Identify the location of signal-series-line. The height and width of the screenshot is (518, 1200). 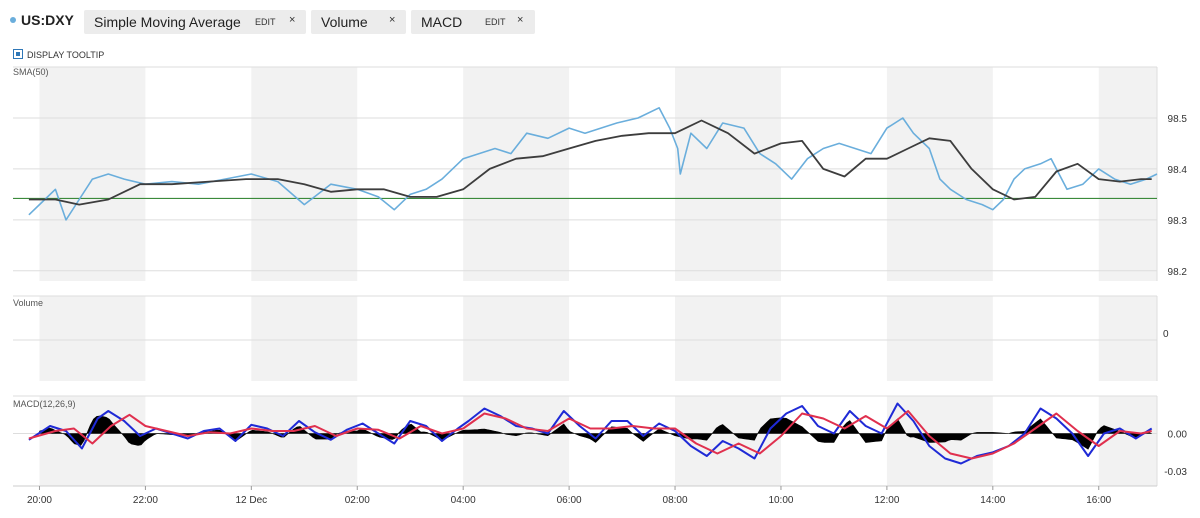
(590, 435).